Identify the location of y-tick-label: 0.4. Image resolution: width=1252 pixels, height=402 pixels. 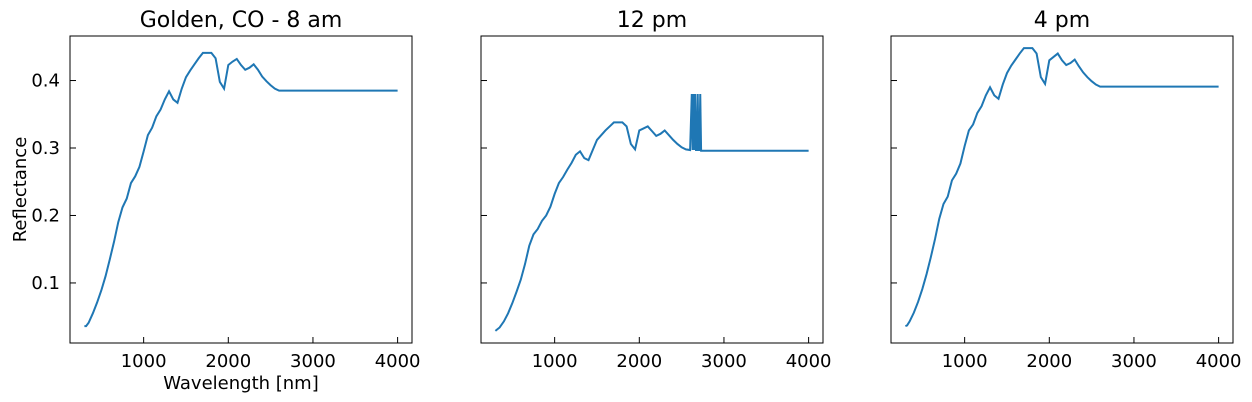
(45, 81).